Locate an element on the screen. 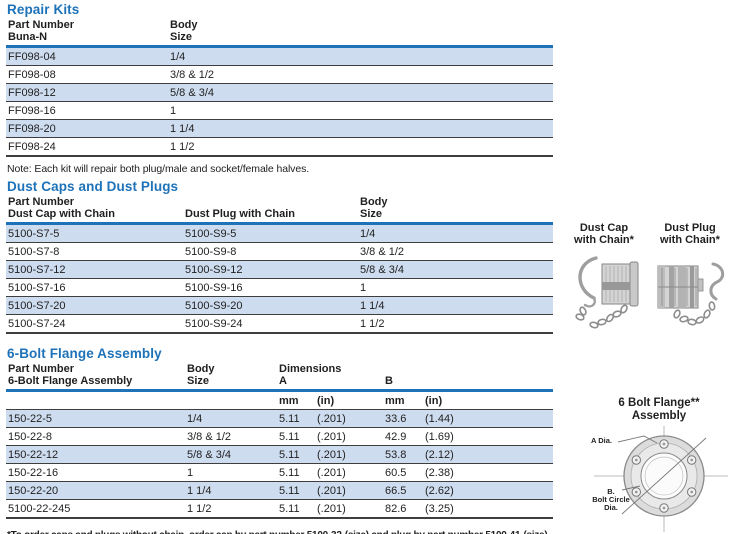 Image resolution: width=730 pixels, height=534 pixels. table-row: 5100-S7-5 5100-S9-5 1/4 is located at coordinates (279, 233).